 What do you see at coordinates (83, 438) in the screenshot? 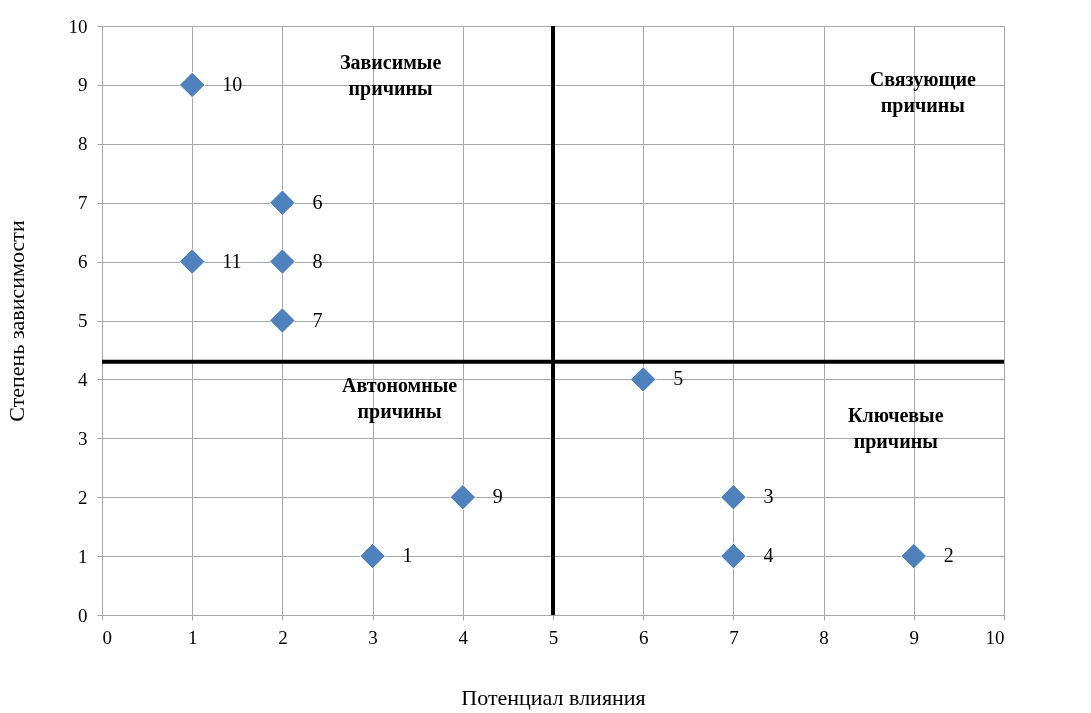
I see `y-tick-label: 3` at bounding box center [83, 438].